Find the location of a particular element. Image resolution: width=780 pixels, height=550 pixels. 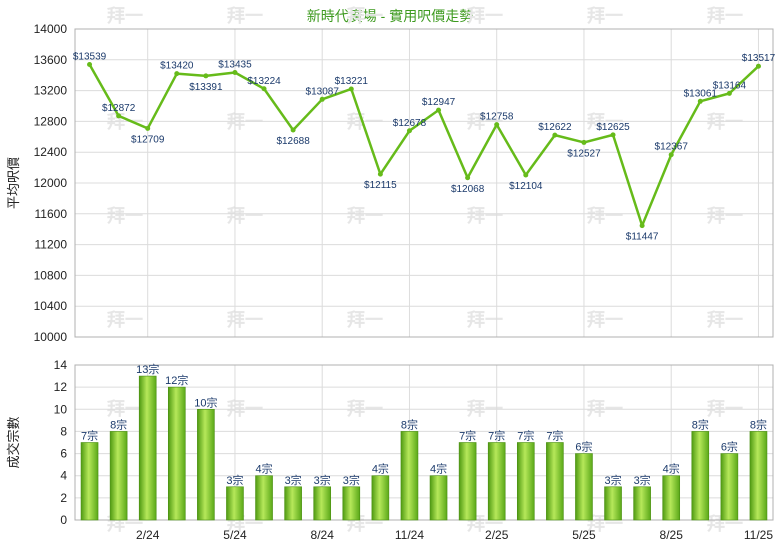

data-label: $12527 is located at coordinates (584, 153).